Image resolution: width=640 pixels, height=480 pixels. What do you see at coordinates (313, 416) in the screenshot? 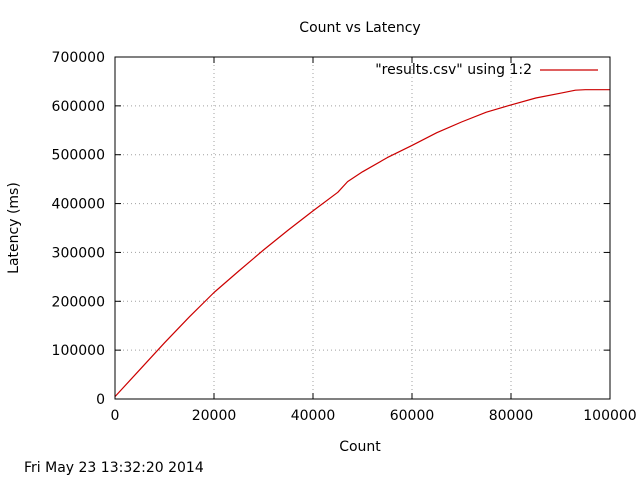
I see `x-tick-label: 40000` at bounding box center [313, 416].